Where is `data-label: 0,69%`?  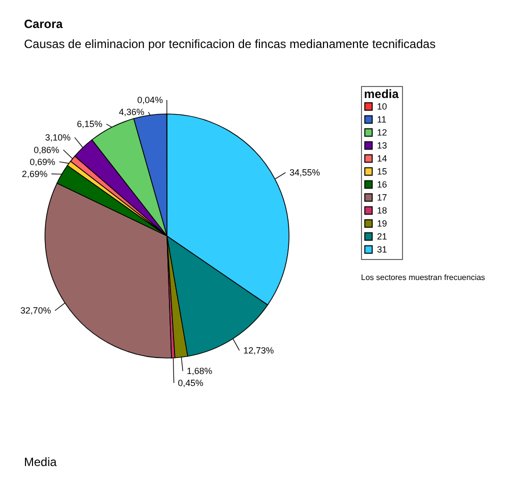
data-label: 0,69% is located at coordinates (43, 161).